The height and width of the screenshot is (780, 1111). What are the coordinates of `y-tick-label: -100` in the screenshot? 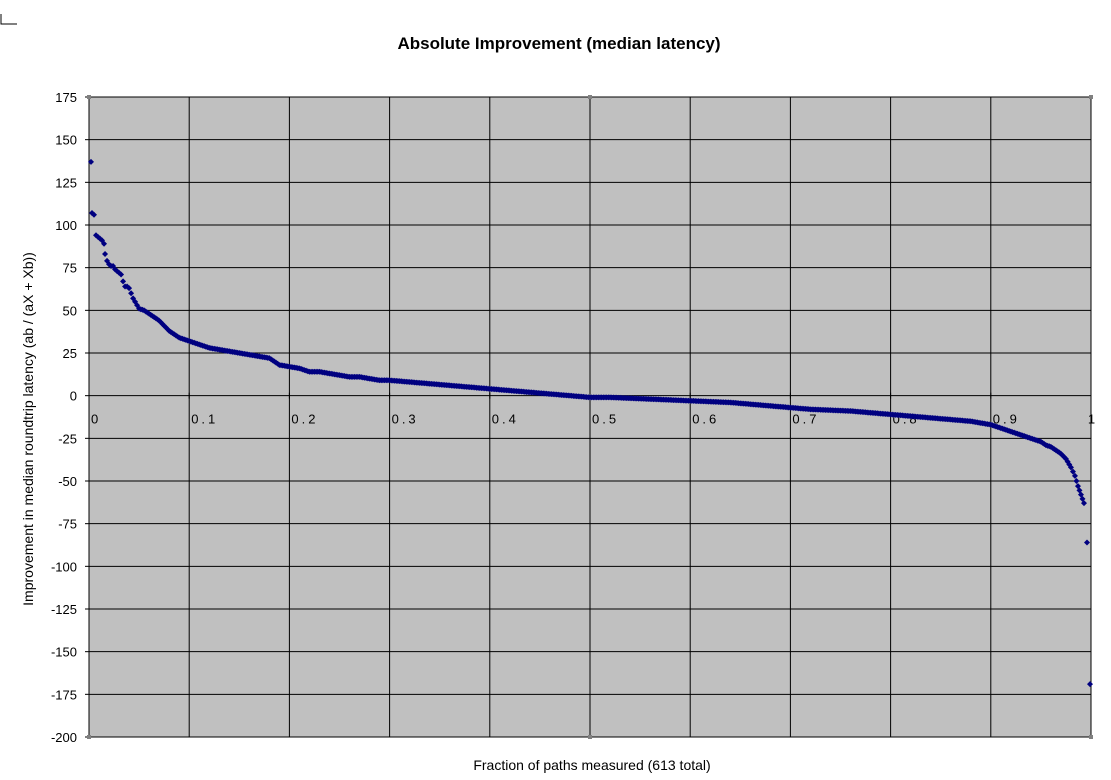 It's located at (64, 566).